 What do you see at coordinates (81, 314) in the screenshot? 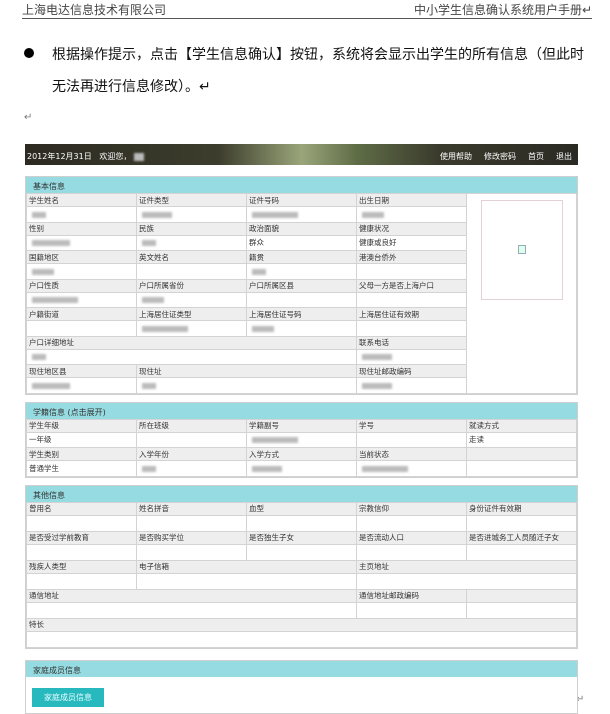
I see `field-label: 户籍街道` at bounding box center [81, 314].